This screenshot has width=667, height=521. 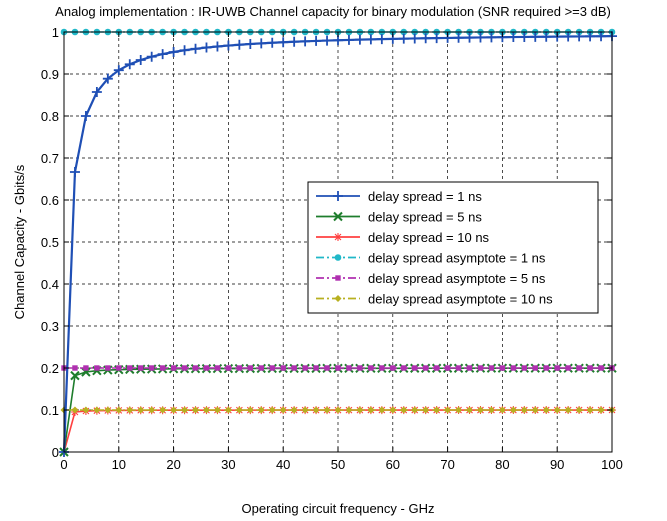 What do you see at coordinates (502, 464) in the screenshot?
I see `x-tick-label: 80` at bounding box center [502, 464].